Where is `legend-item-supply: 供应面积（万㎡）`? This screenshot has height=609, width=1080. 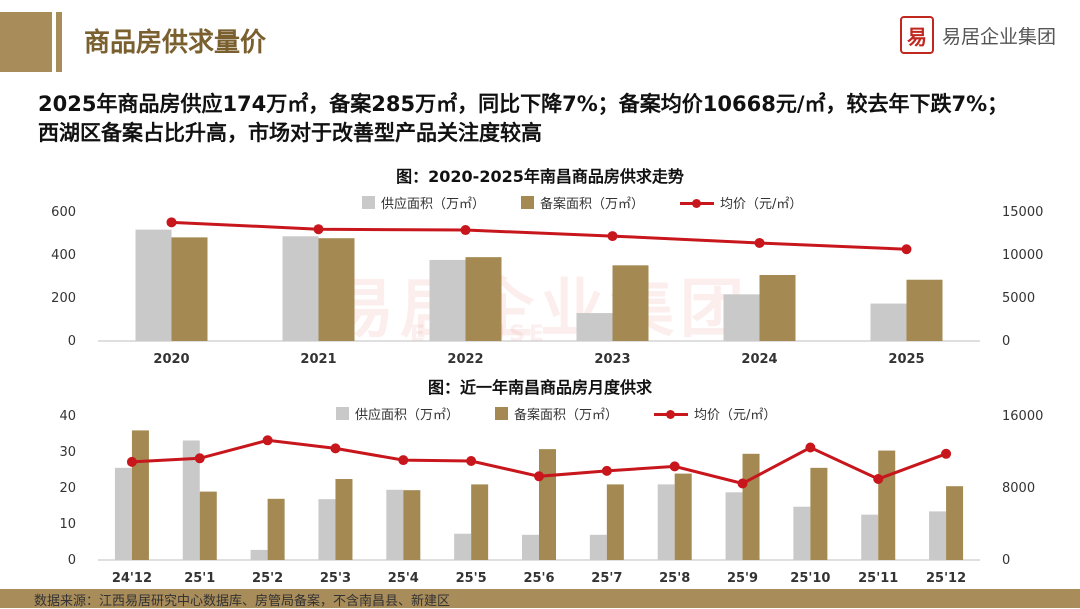
legend-item-supply: 供应面积（万㎡） is located at coordinates (423, 202).